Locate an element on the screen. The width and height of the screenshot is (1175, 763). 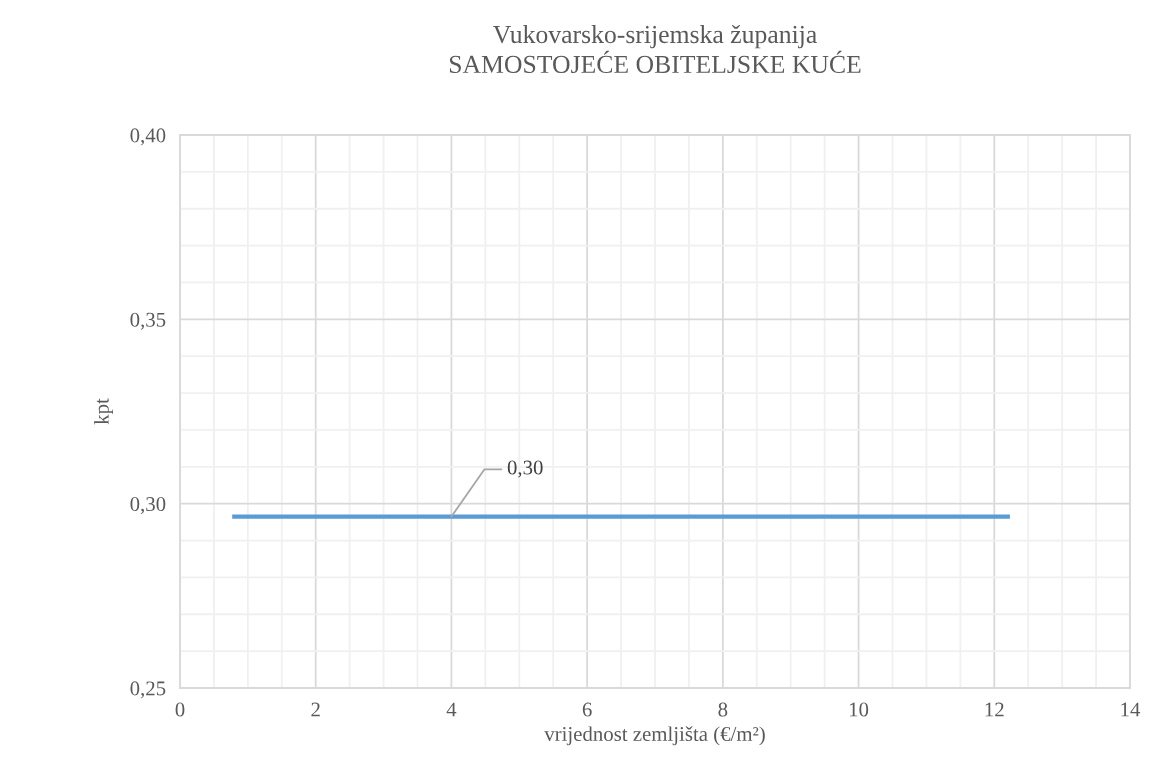
x-tick-label: 12 is located at coordinates (994, 709).